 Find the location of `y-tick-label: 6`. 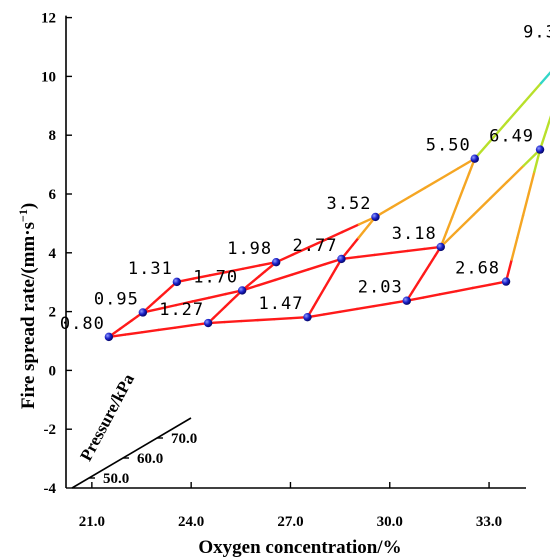

y-tick-label: 6 is located at coordinates (53, 195).